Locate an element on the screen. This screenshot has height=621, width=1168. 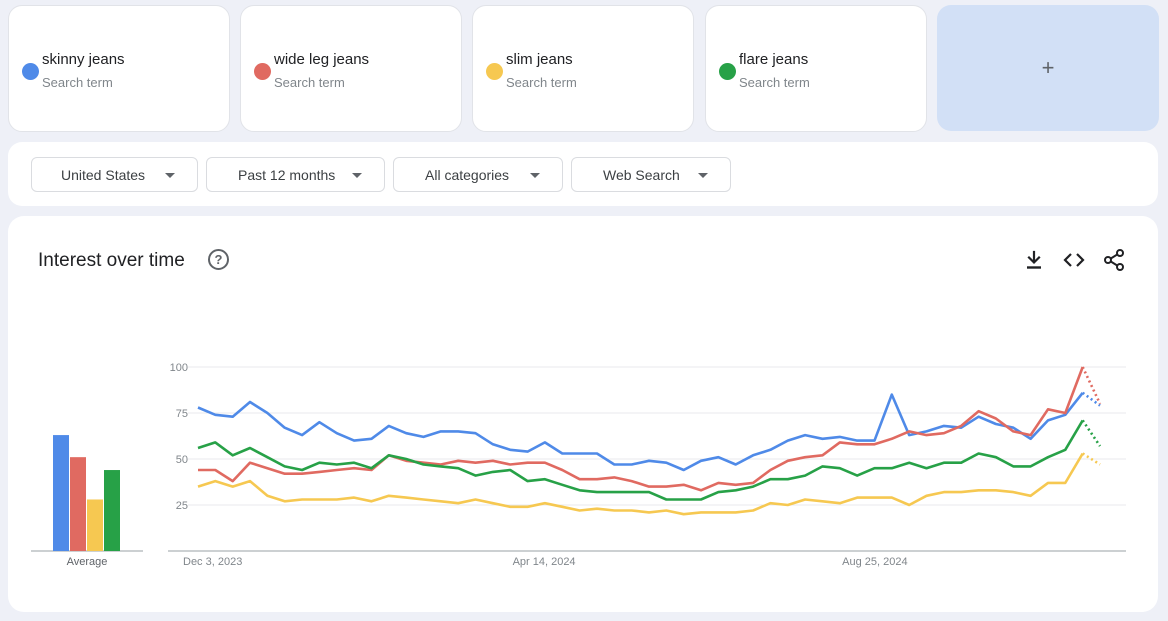
average-label: Average is located at coordinates (87, 562).